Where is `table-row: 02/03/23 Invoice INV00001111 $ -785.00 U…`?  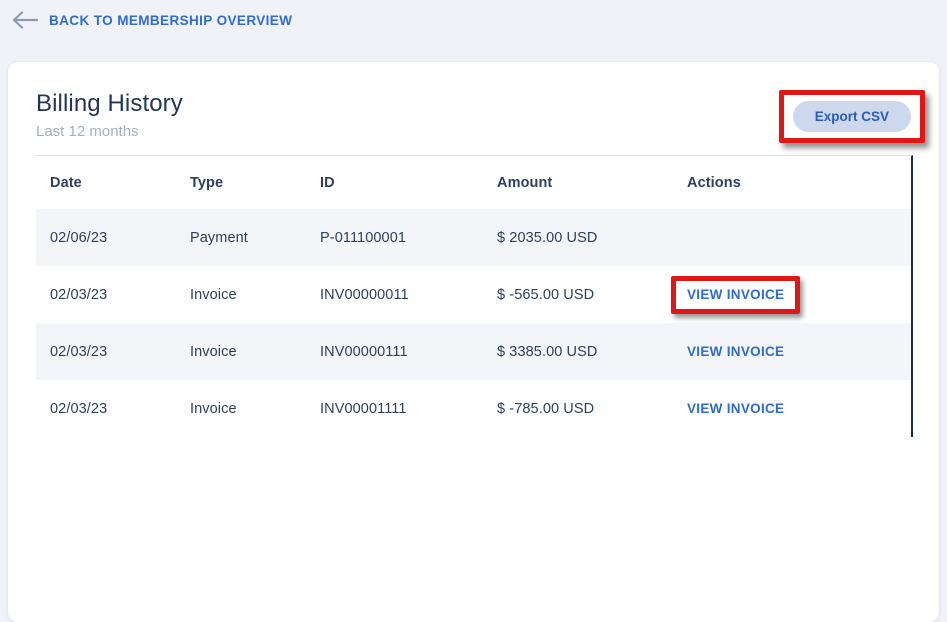
table-row: 02/03/23 Invoice INV00001111 $ -785.00 U… is located at coordinates (473, 408).